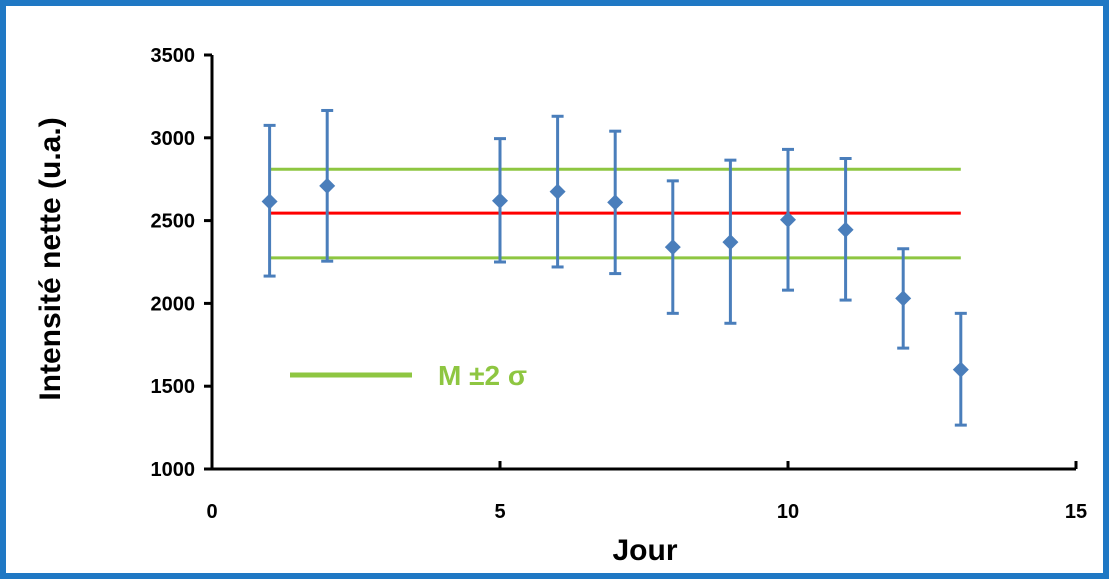  I want to click on x-tick-label: 5, so click(499, 512).